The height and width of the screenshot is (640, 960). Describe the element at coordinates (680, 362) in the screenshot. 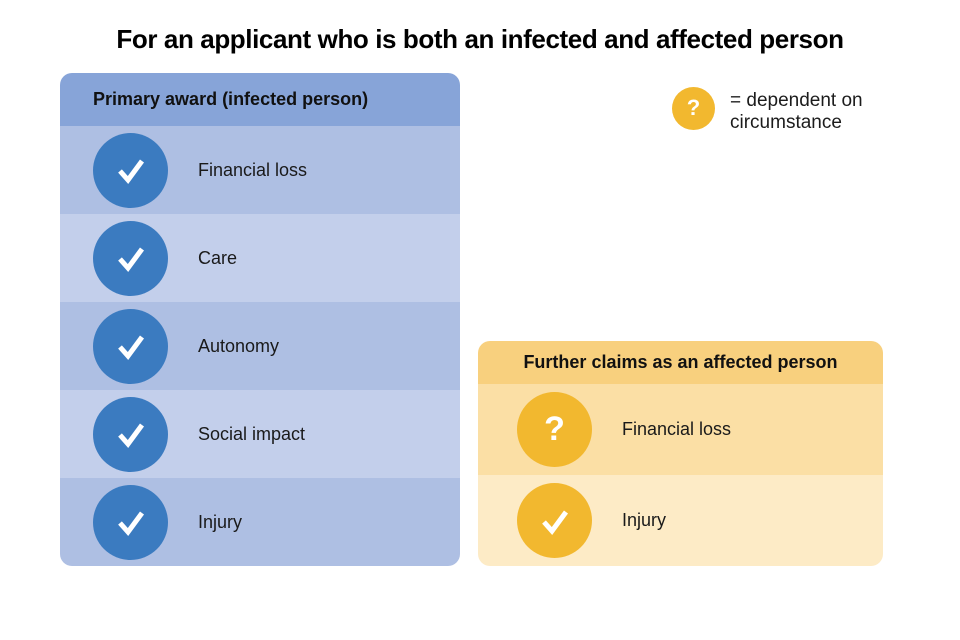

I see `further-panel-header: Further claims as an affected person` at that location.